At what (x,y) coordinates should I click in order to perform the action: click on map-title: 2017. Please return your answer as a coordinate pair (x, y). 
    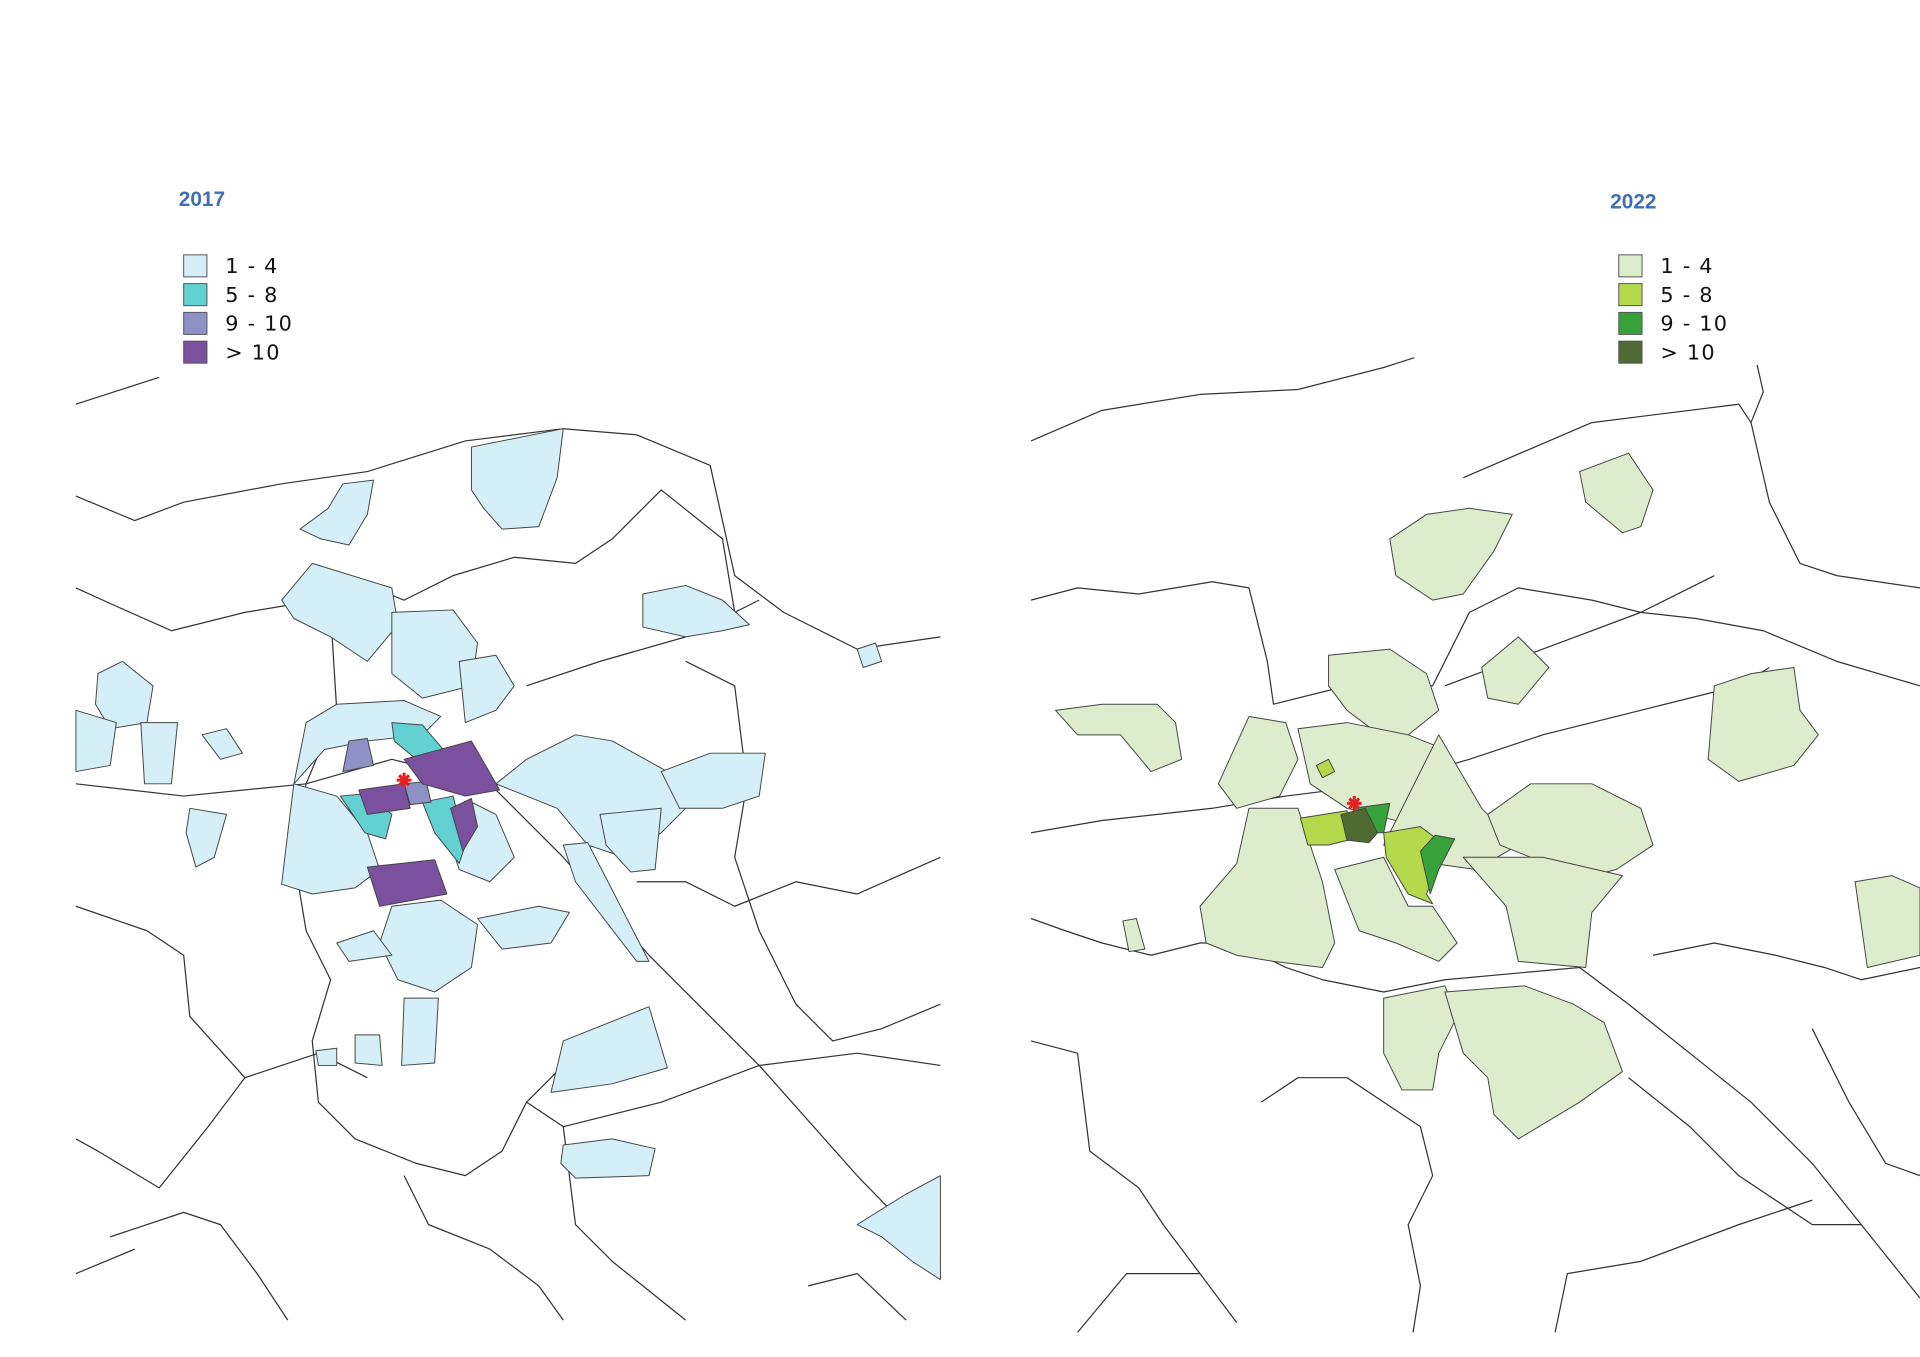
    Looking at the image, I should click on (202, 199).